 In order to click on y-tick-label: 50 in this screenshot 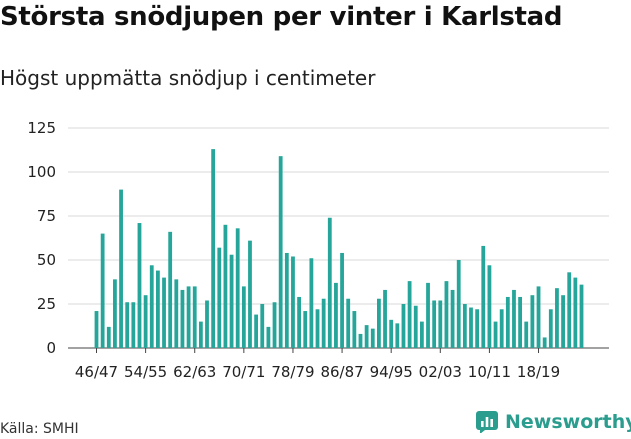, I will do `click(46, 260)`.